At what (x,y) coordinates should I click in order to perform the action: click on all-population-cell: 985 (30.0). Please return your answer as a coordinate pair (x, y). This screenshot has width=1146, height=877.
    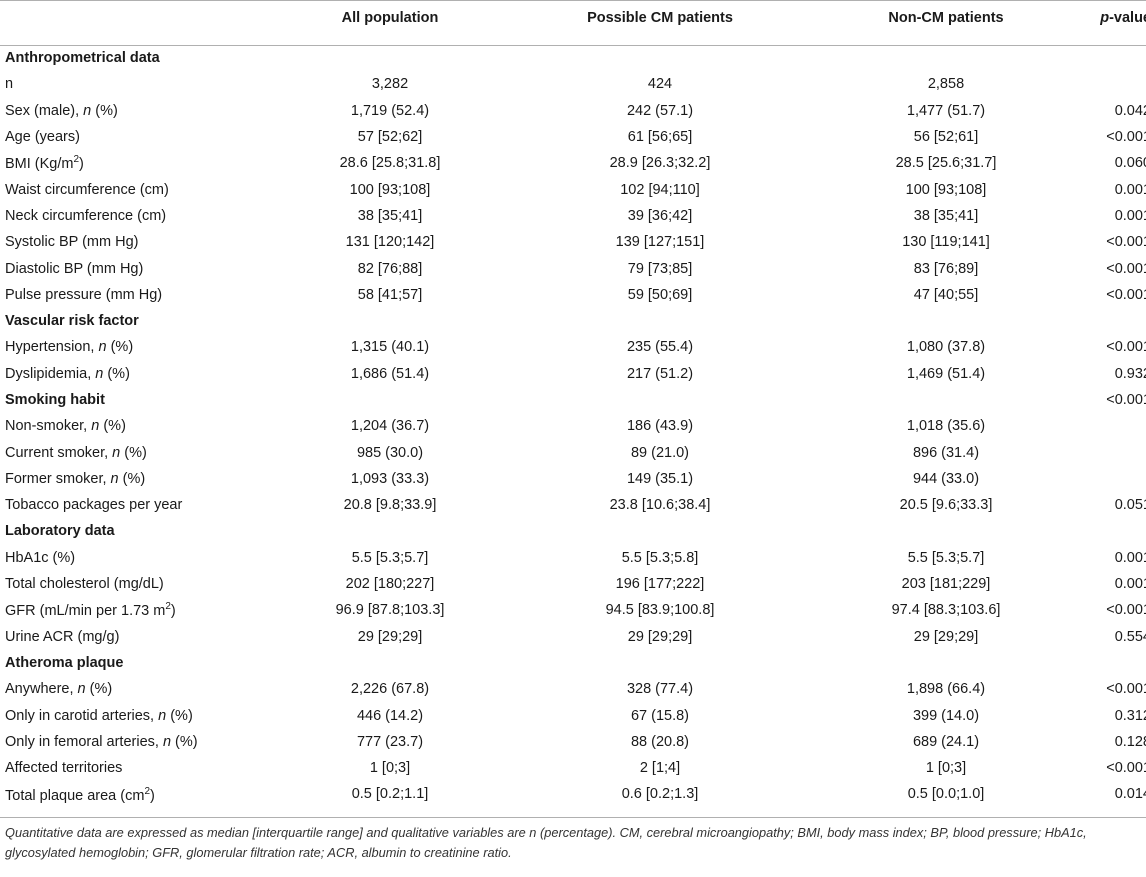
    Looking at the image, I should click on (390, 452).